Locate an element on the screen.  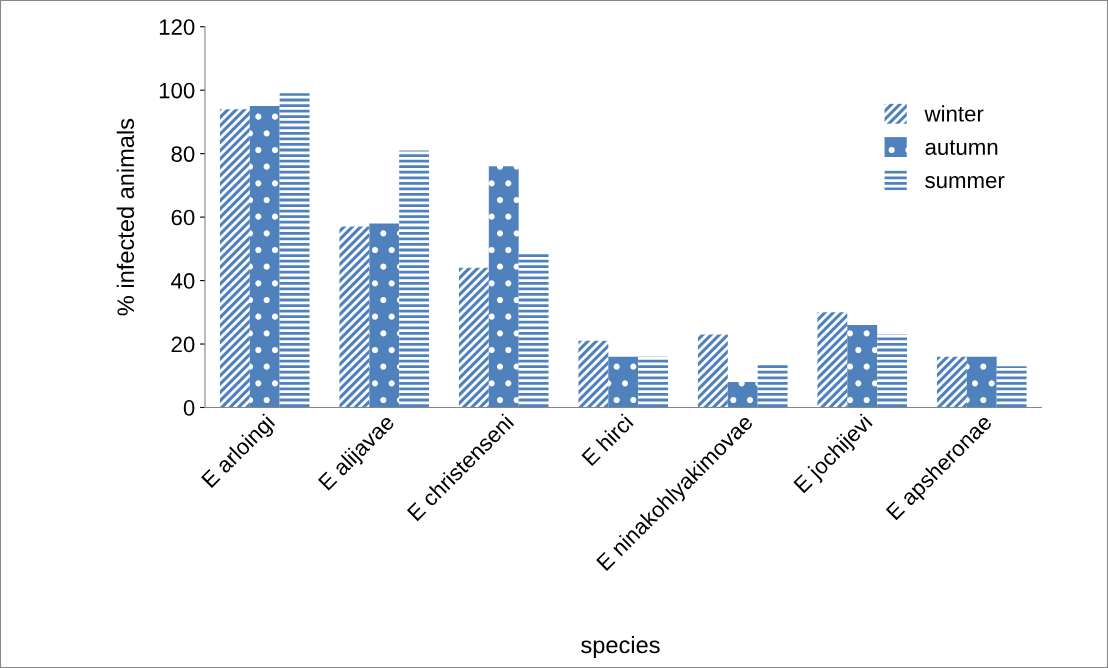
x-axis-title: species is located at coordinates (620, 646).